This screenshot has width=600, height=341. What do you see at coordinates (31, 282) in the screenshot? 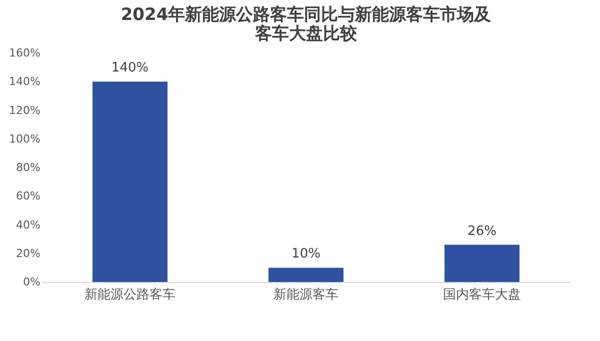
I see `y-tick-label: 0%` at bounding box center [31, 282].